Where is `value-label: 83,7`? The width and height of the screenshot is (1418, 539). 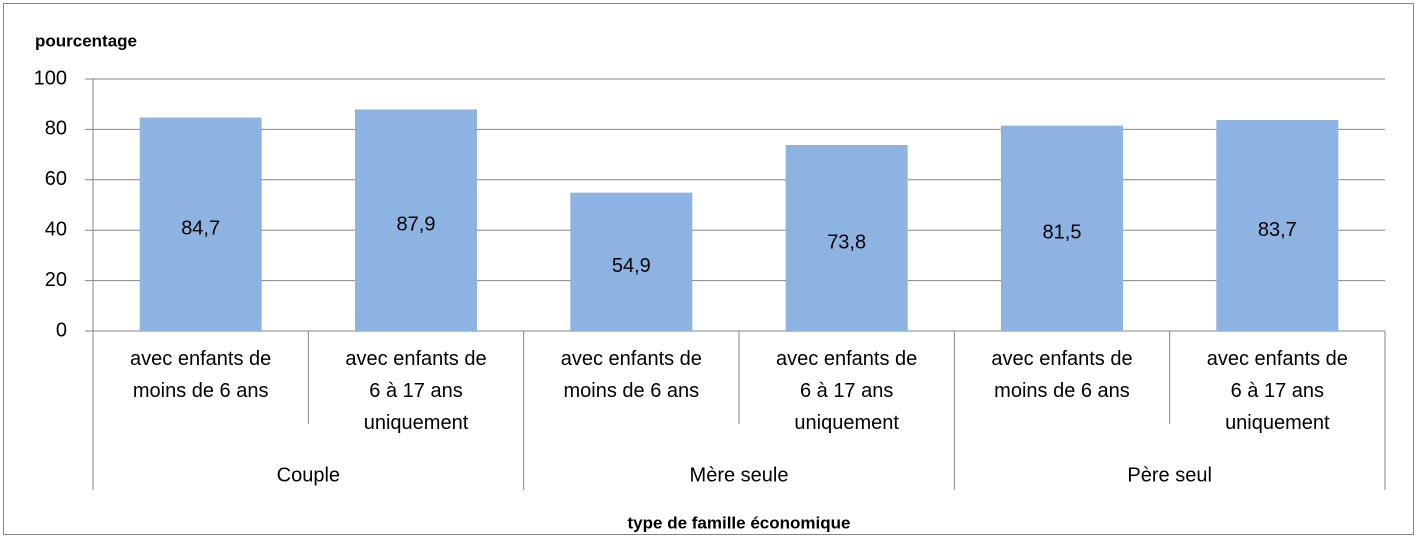 value-label: 83,7 is located at coordinates (1277, 230).